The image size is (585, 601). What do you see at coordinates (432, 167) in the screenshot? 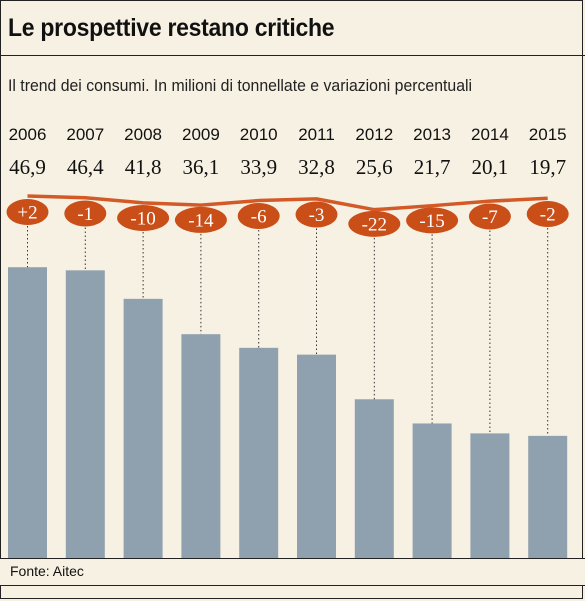
I see `value-label: 21,7` at bounding box center [432, 167].